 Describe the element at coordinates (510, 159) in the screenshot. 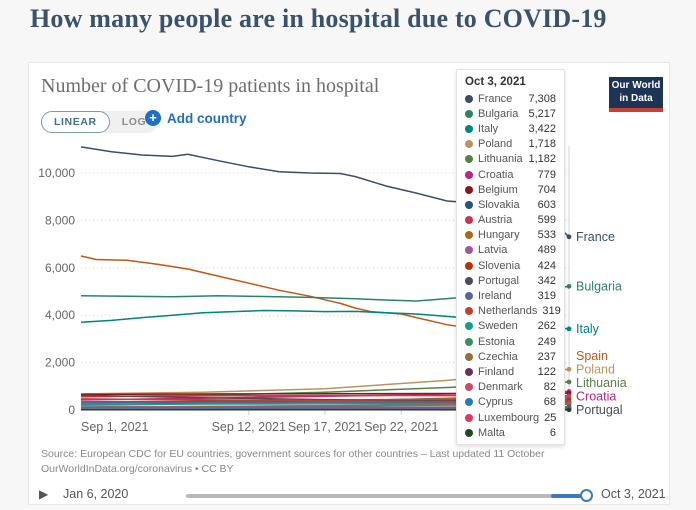

I see `tooltip-row: Lithuania 1,182` at that location.